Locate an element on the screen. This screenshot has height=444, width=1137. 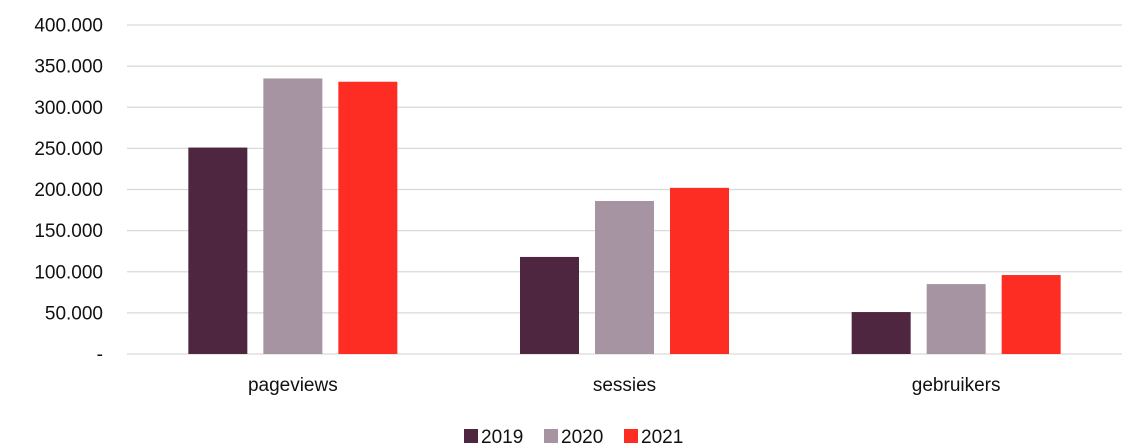
bar-sessies-2020 is located at coordinates (624, 277).